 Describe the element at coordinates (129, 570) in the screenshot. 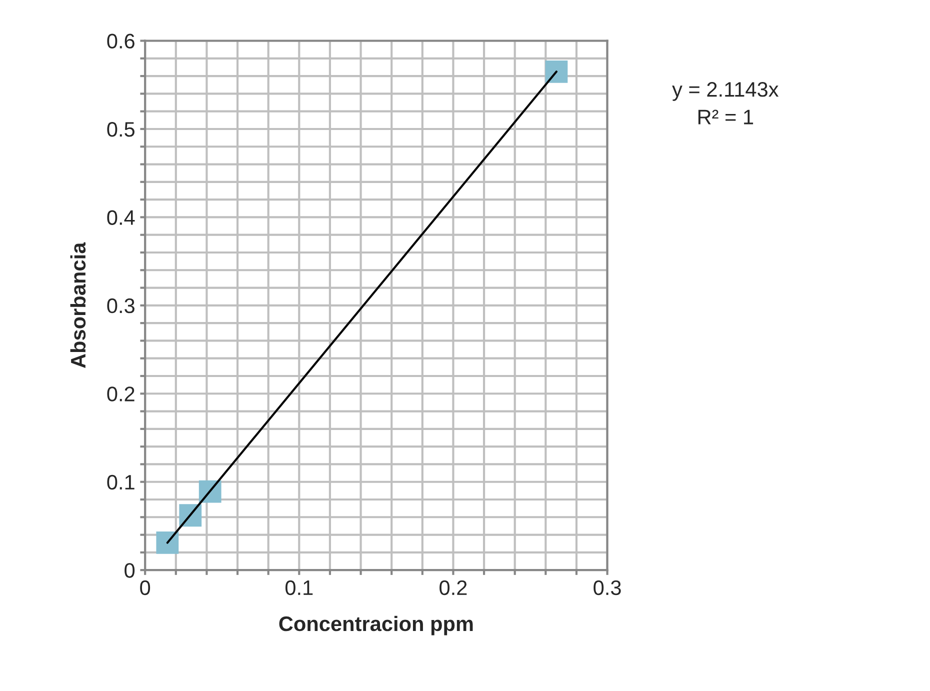

I see `y-tick-label: 0` at that location.